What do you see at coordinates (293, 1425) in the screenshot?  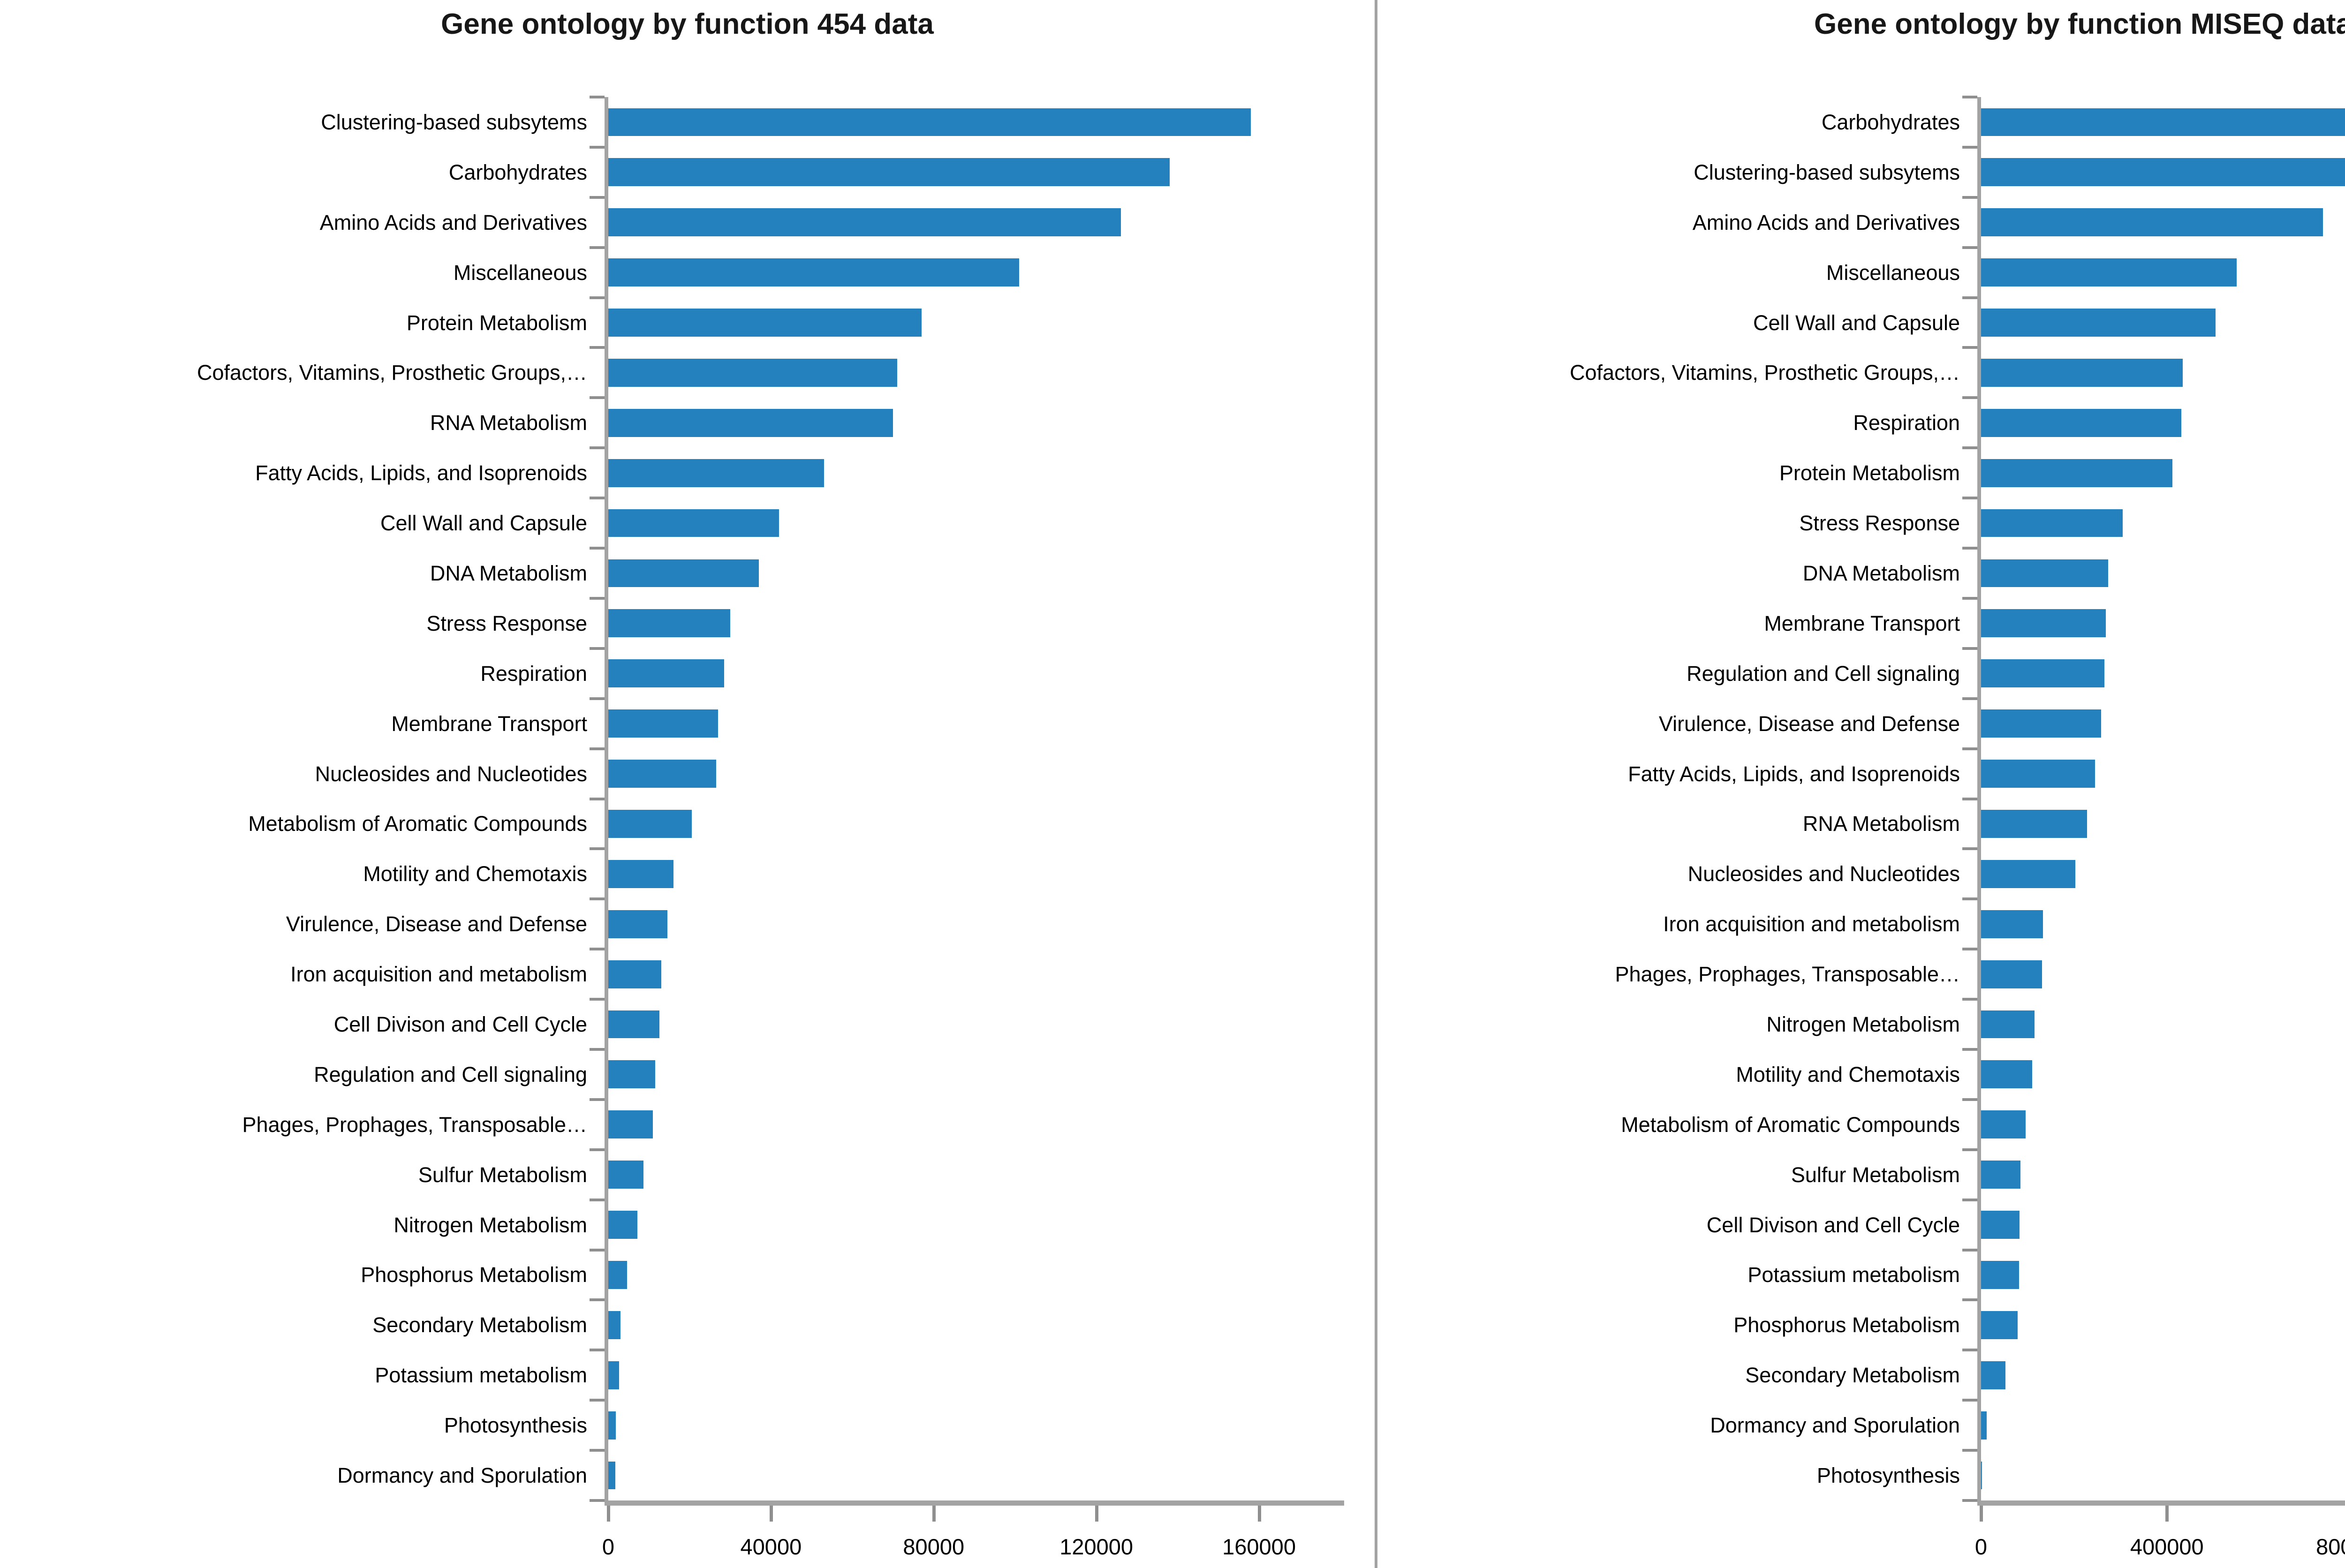 I see `label-row: Photosynthesis` at bounding box center [293, 1425].